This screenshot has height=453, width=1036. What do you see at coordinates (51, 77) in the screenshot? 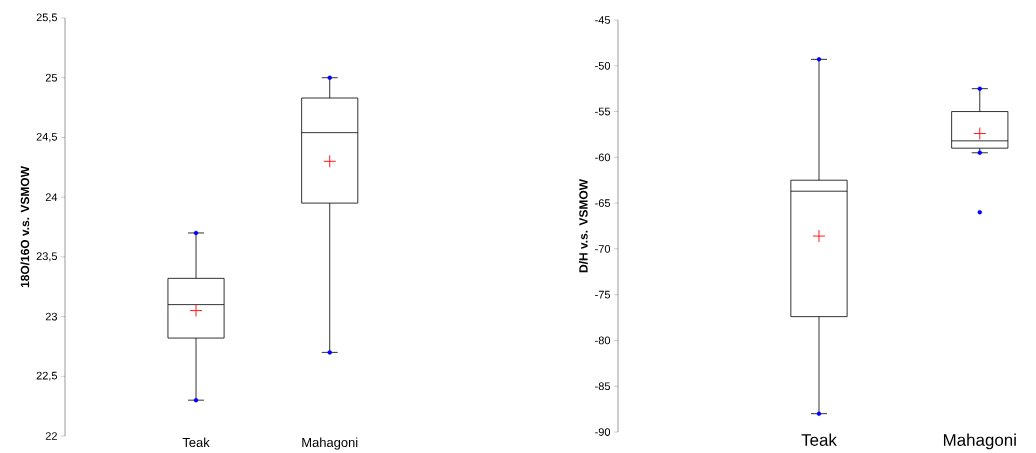
I see `y-tick-label: 25` at bounding box center [51, 77].